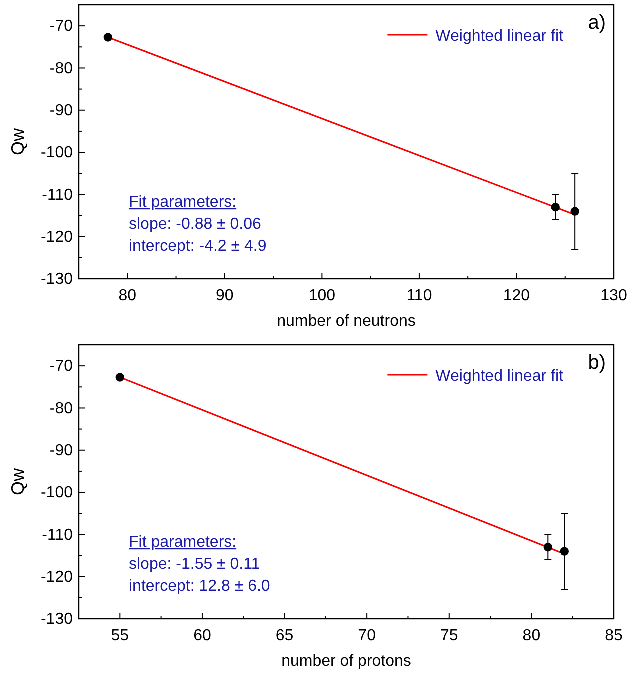 The height and width of the screenshot is (681, 639). I want to click on x-tick-label: 85, so click(614, 635).